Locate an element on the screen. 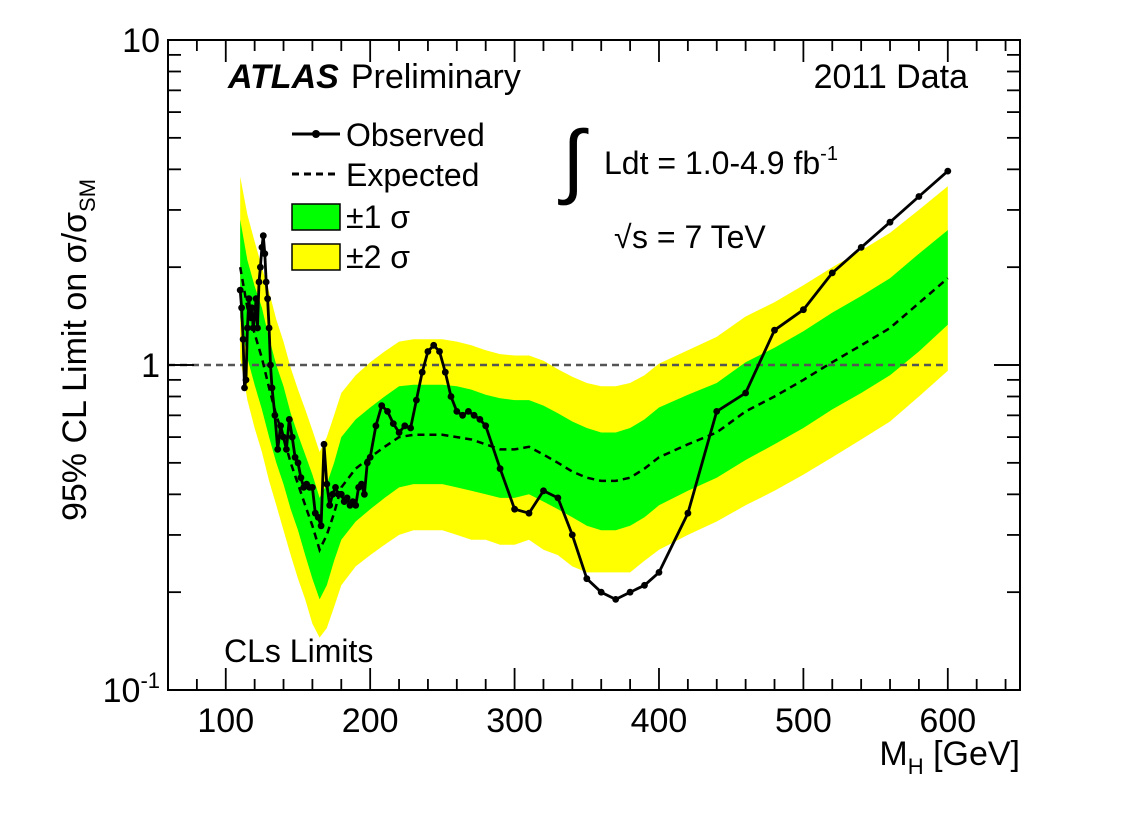  sqrt-symbol: √ is located at coordinates (623, 237).